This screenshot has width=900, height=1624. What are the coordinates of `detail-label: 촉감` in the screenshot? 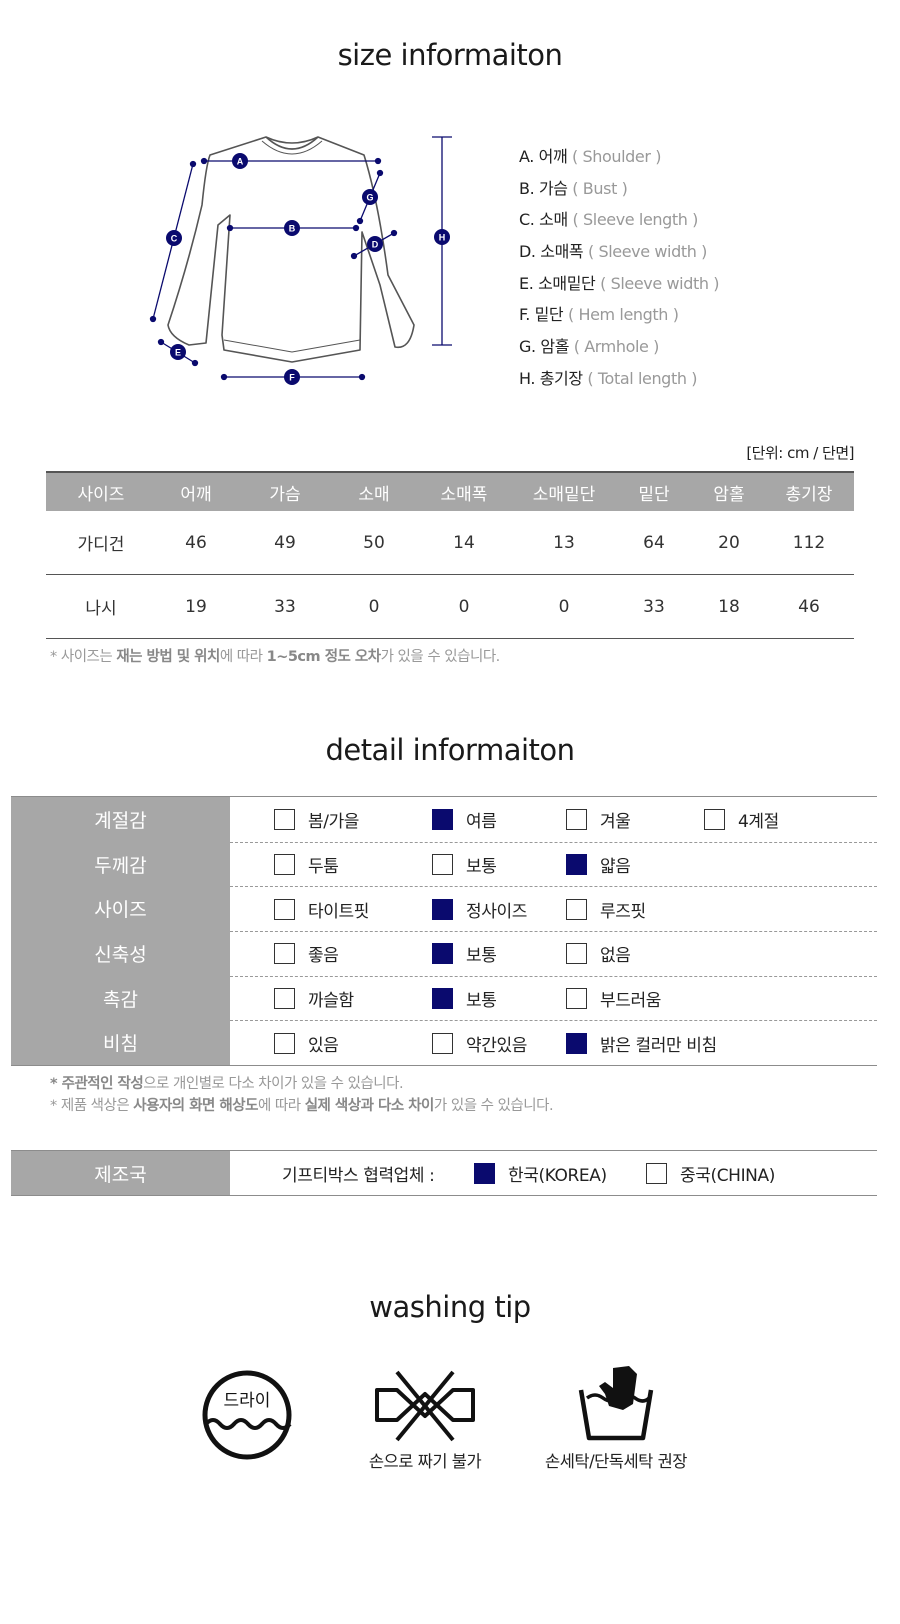 It's located at (120, 998).